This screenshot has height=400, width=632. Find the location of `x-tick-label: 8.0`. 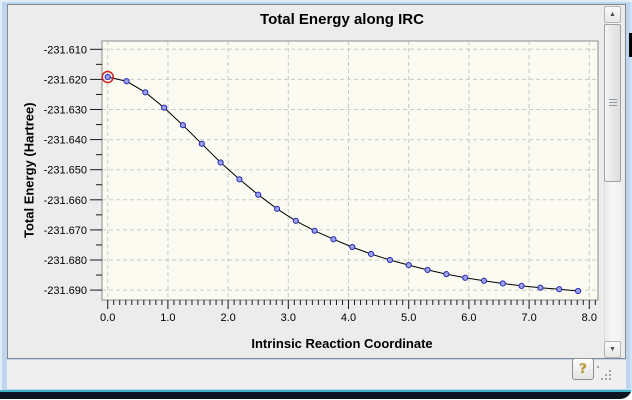

x-tick-label: 8.0 is located at coordinates (589, 318).